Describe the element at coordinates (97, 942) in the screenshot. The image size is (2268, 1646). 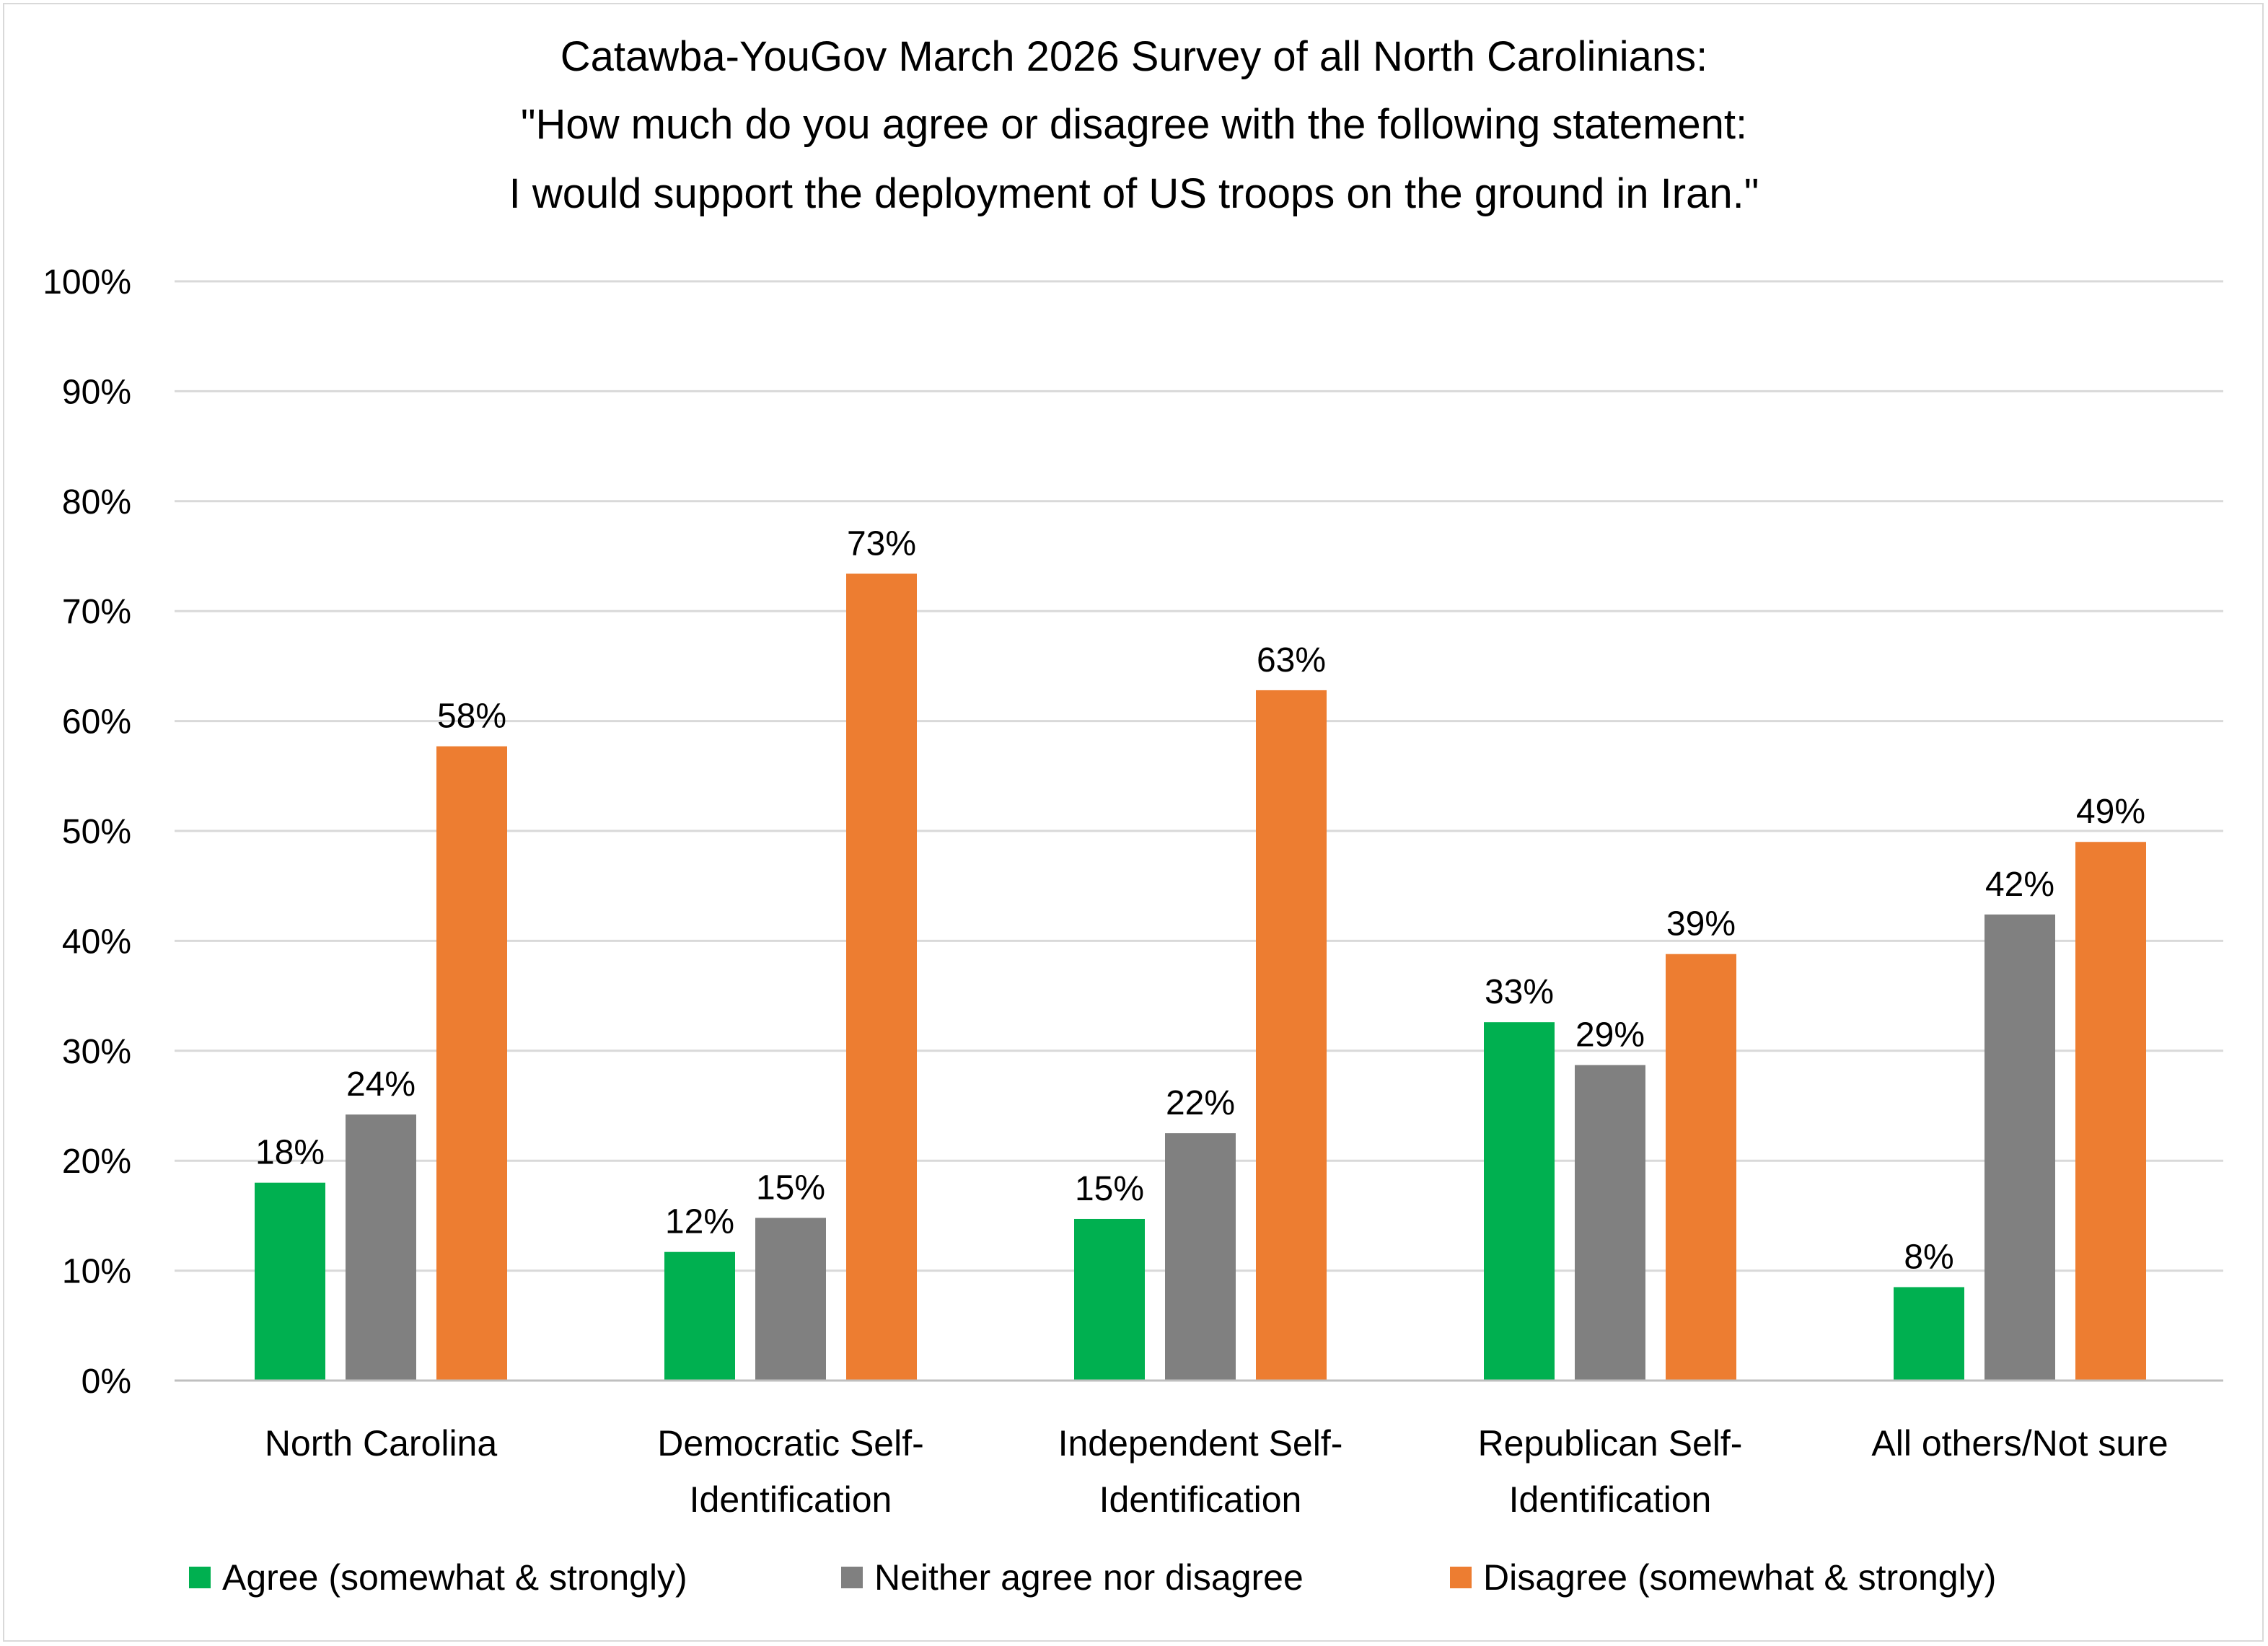
I see `y-tick-label: 40%` at that location.